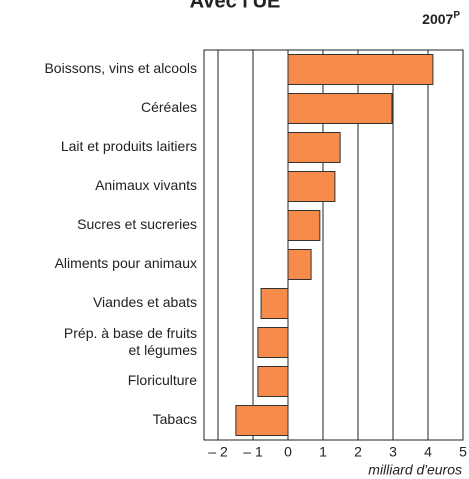  I want to click on x-tick-label: 0, so click(288, 452).